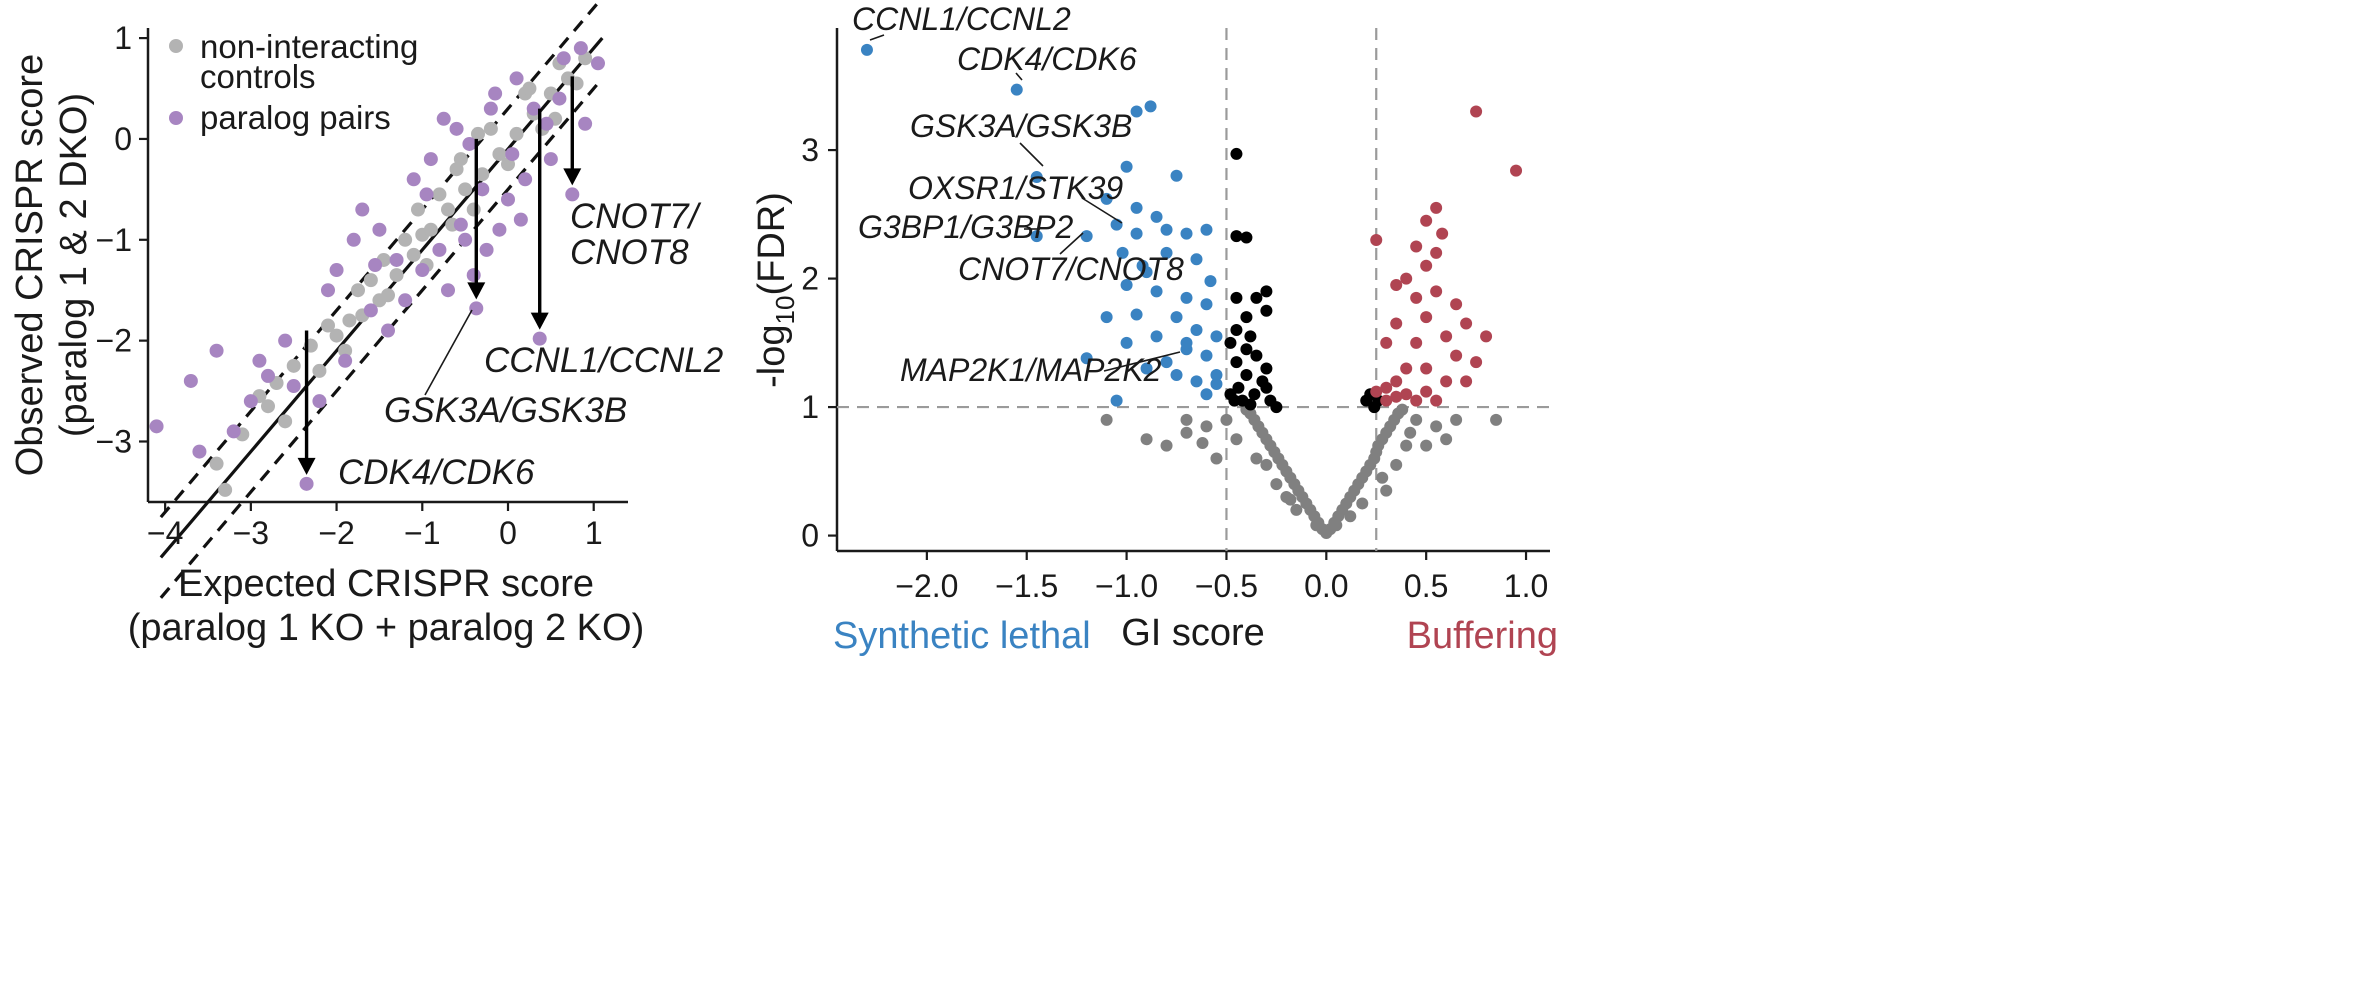  I want to click on label-map2k1-map2k2-right: MAP2K1/MAP2K2, so click(1031, 370).